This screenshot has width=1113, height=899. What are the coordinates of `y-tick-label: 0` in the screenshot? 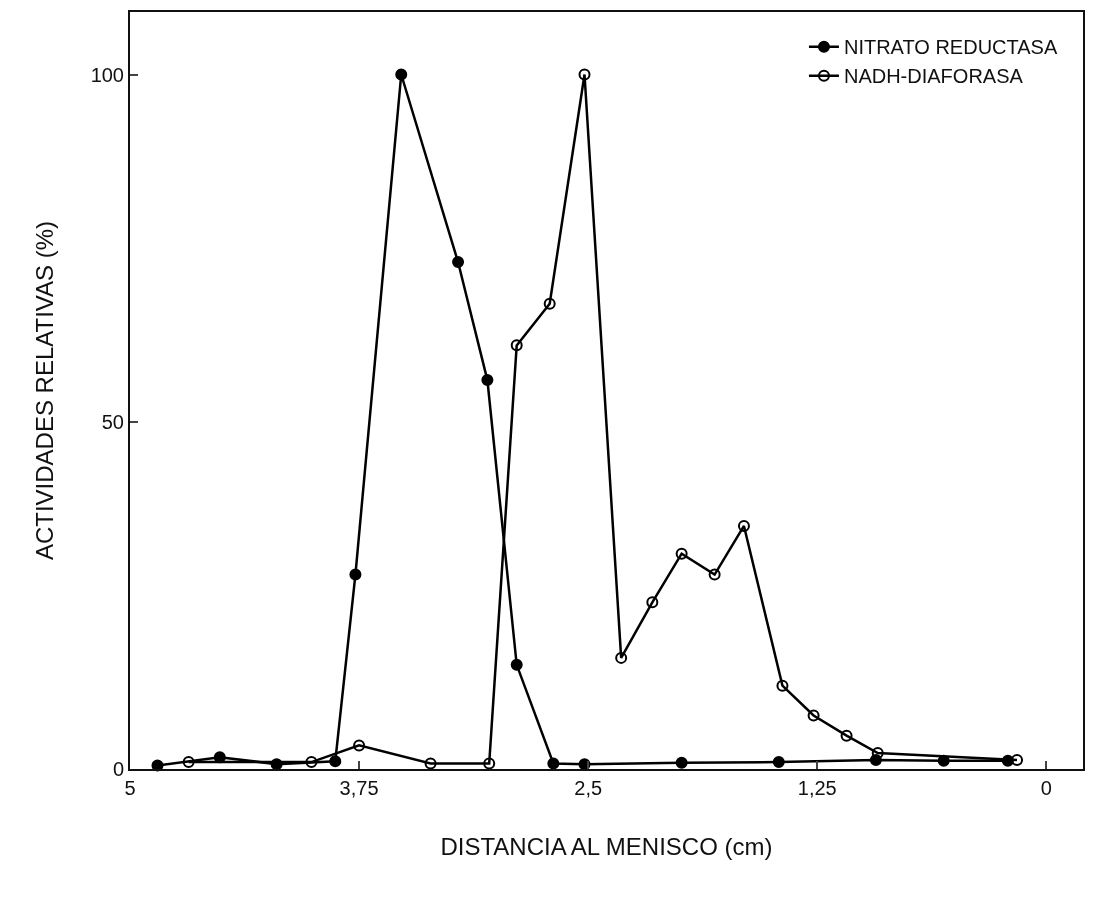 It's located at (118, 769).